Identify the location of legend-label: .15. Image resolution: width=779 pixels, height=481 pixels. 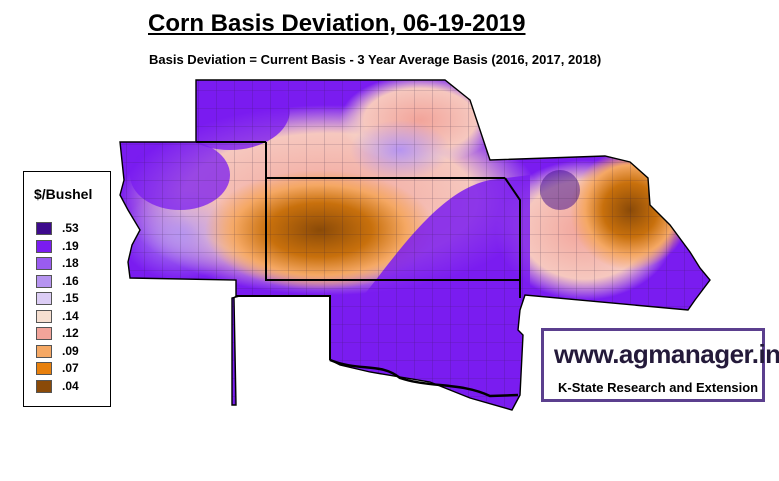
(70, 298).